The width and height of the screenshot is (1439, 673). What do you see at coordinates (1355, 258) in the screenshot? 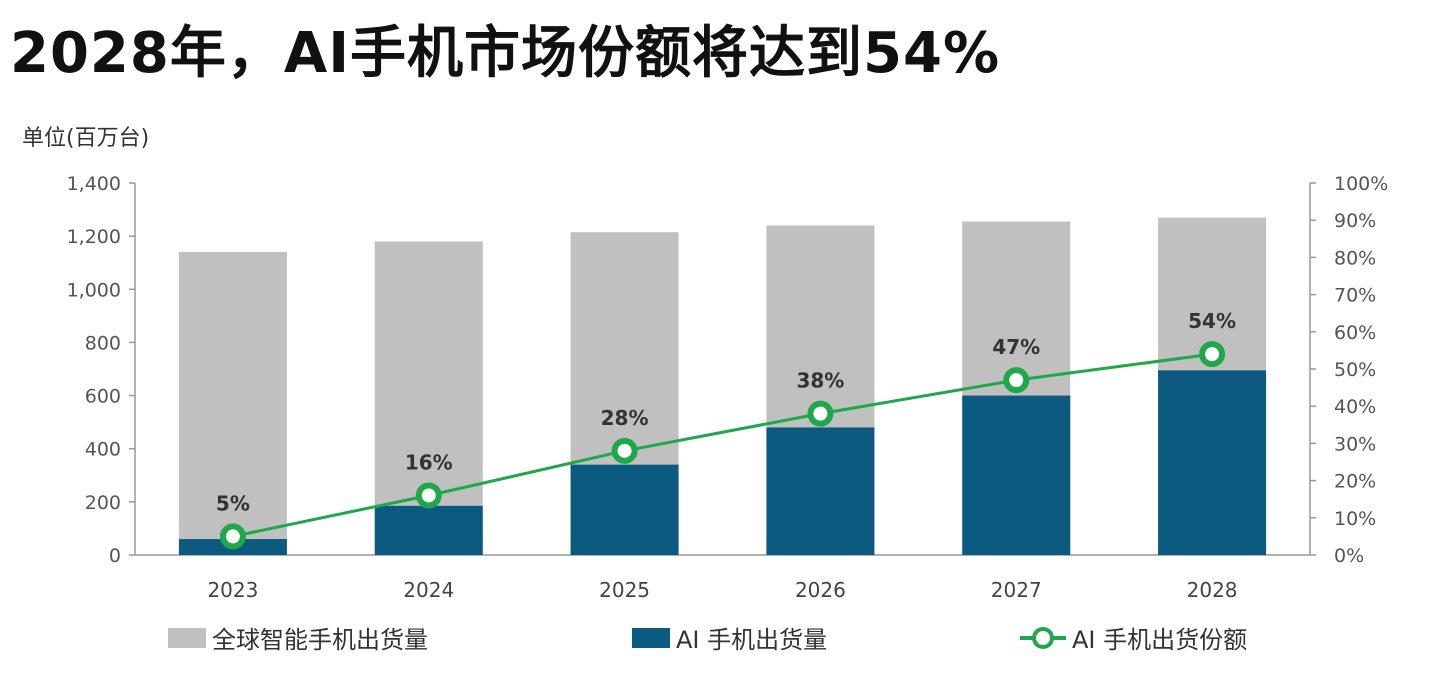
I see `right-axis-tick-label: 80%` at bounding box center [1355, 258].